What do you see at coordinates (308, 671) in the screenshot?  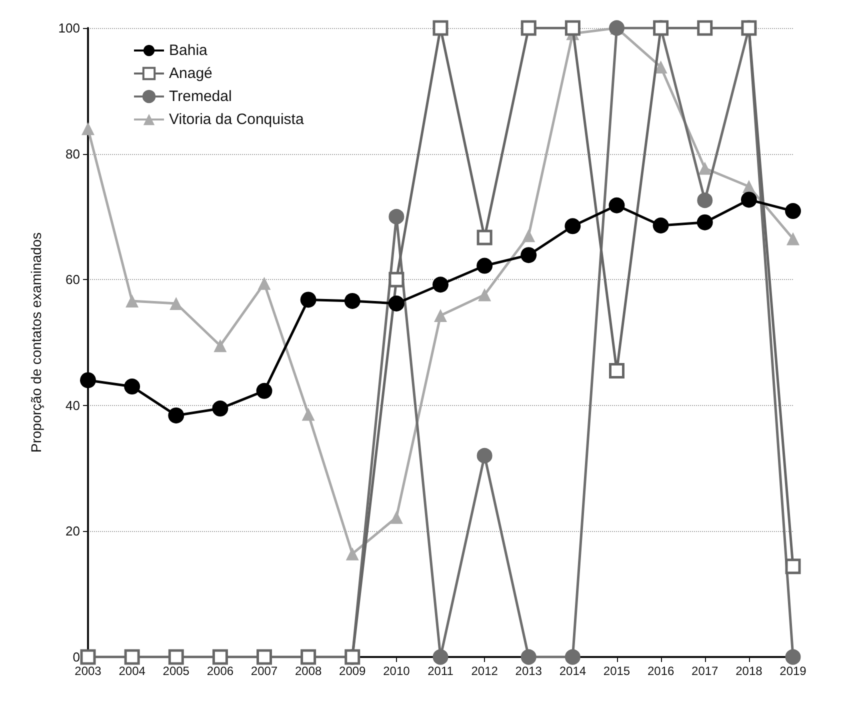 I see `x-tick-label: 2008` at bounding box center [308, 671].